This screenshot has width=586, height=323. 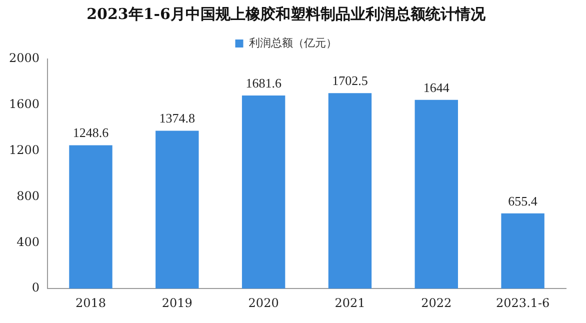 I want to click on legend-label: 利润总额（亿元）, so click(x=292, y=43).